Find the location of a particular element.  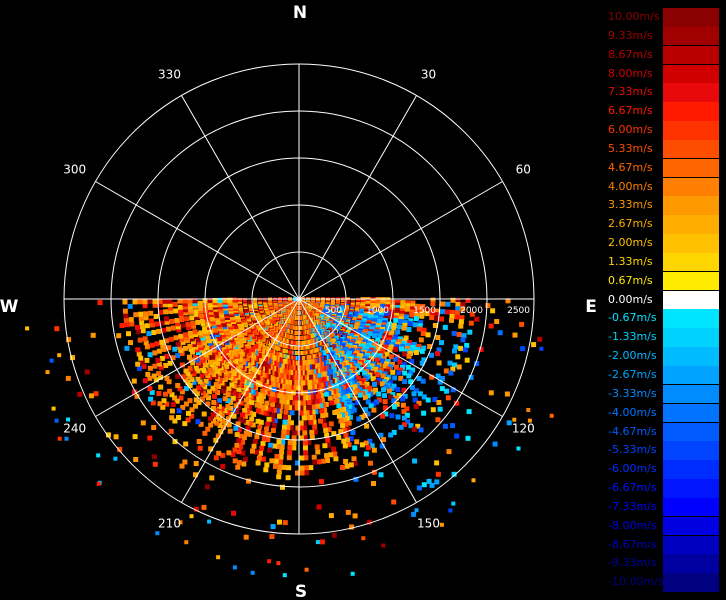

azimuth-label: 30 is located at coordinates (428, 75).